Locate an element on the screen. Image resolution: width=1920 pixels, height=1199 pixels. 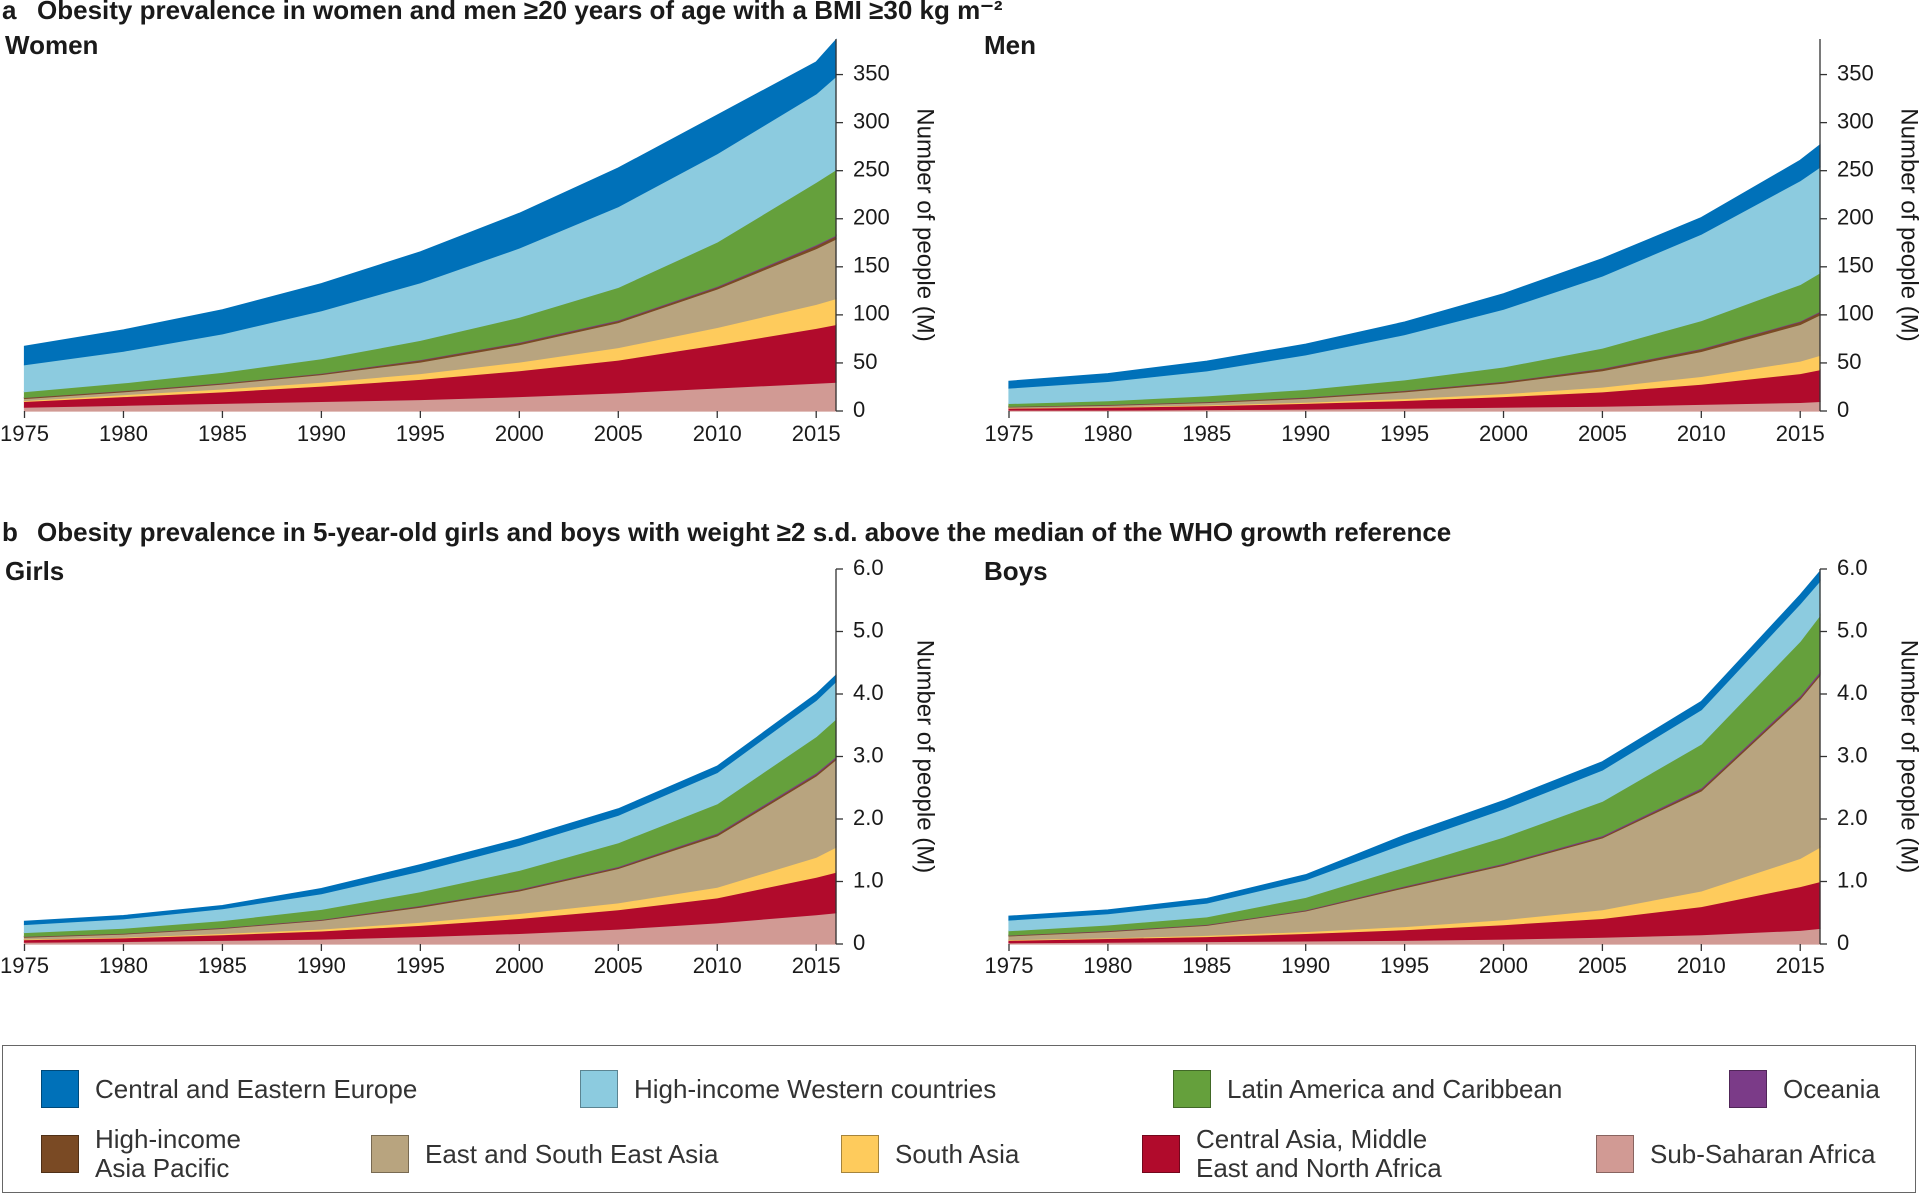
legend-item: Central and Eastern Europe is located at coordinates (229, 1089).